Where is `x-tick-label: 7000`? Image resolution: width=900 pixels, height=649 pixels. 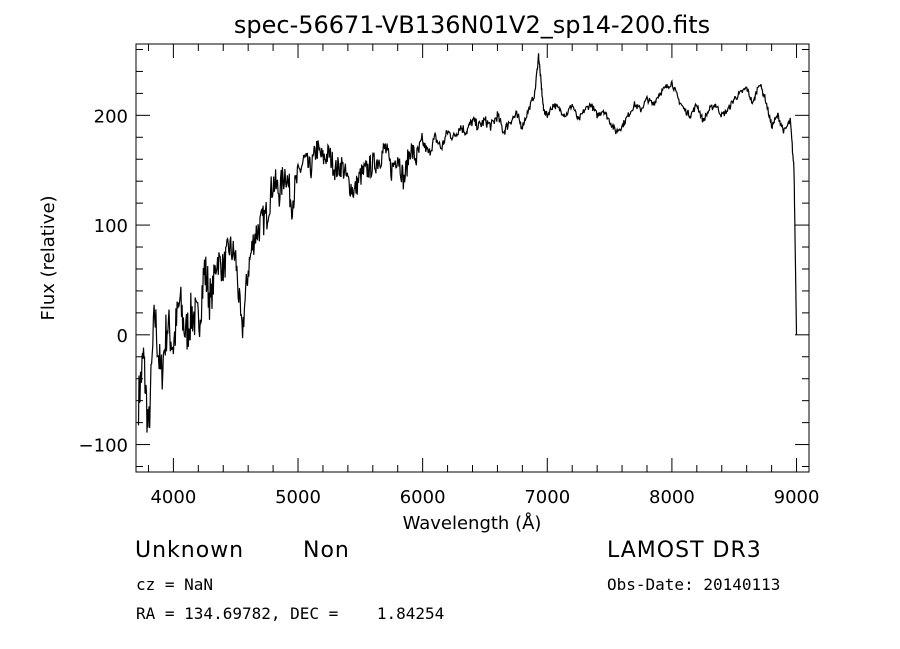
x-tick-label: 7000 is located at coordinates (547, 497).